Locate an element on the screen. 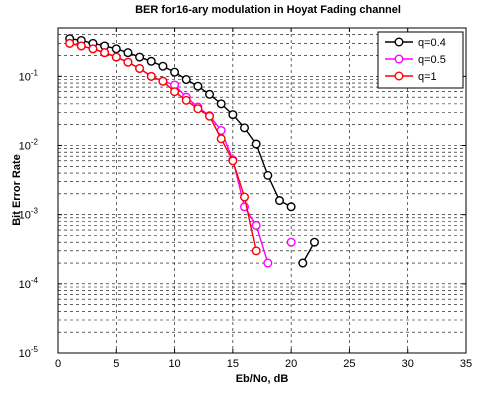 The image size is (493, 419). legend: q=0.4 q=0.5 q=1 is located at coordinates (420, 60).